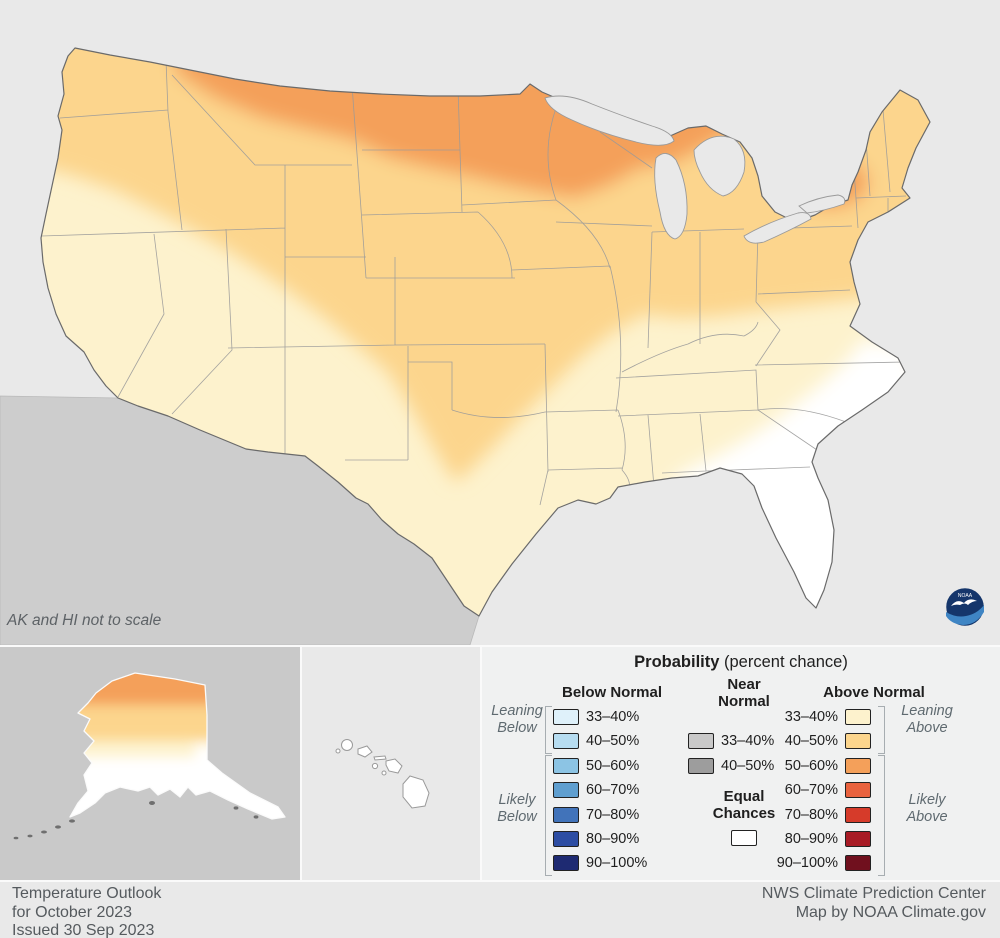 The width and height of the screenshot is (1000, 938). Describe the element at coordinates (365, 751) in the screenshot. I see `island-oahu` at that location.